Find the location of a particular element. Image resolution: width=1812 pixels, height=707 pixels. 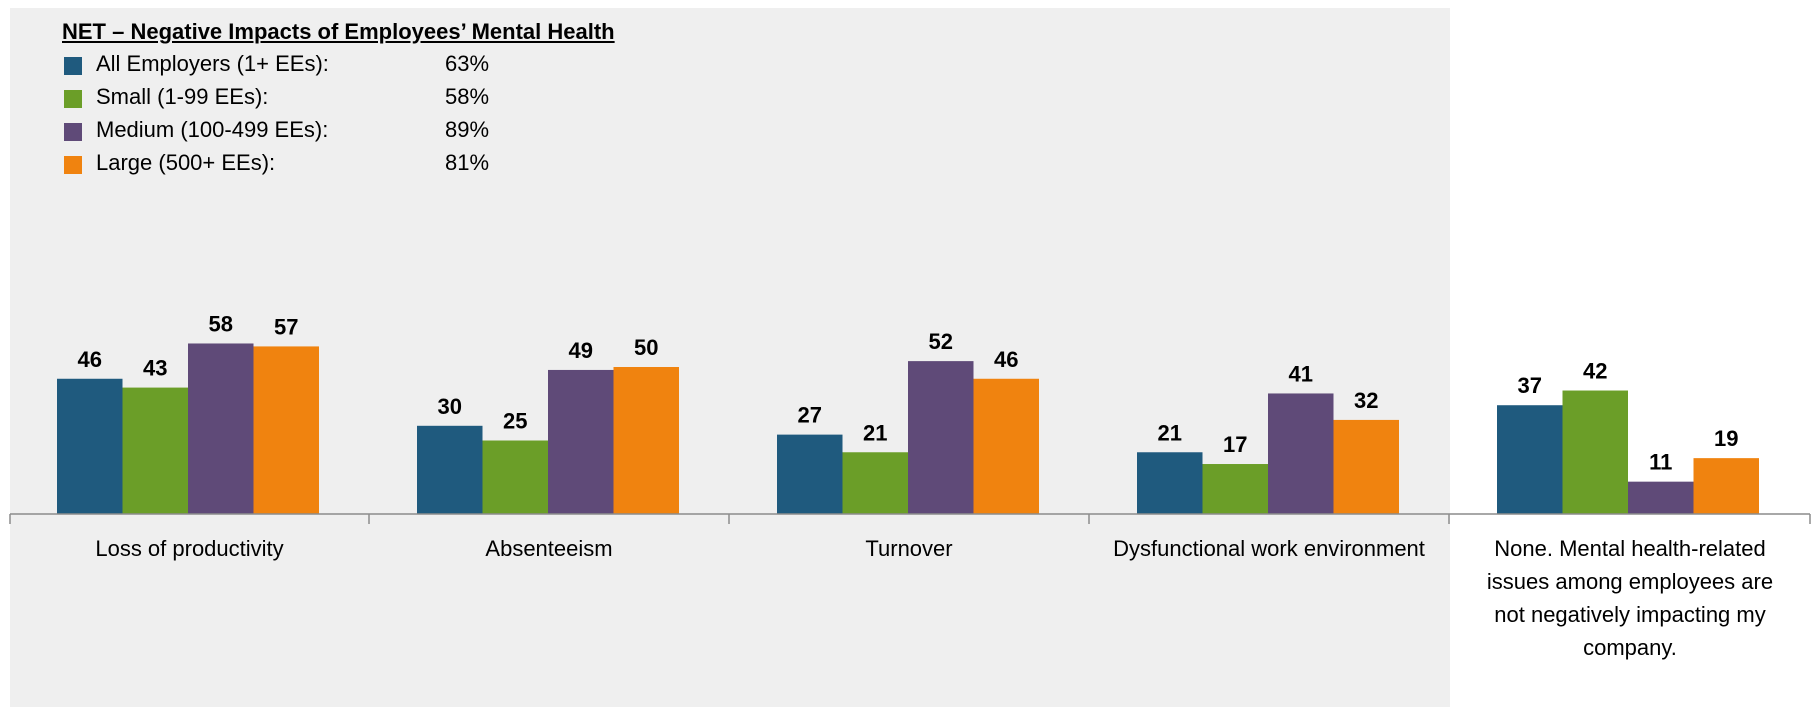

legend-label: All Employers (1+ EEs): is located at coordinates (212, 63).